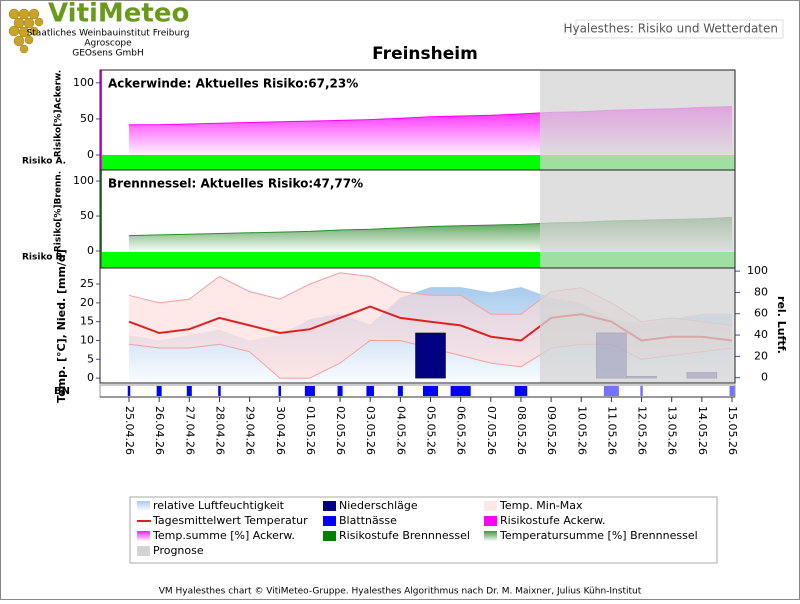 The image size is (800, 604). I want to click on x-tick-label: 03.05.26, so click(370, 430).